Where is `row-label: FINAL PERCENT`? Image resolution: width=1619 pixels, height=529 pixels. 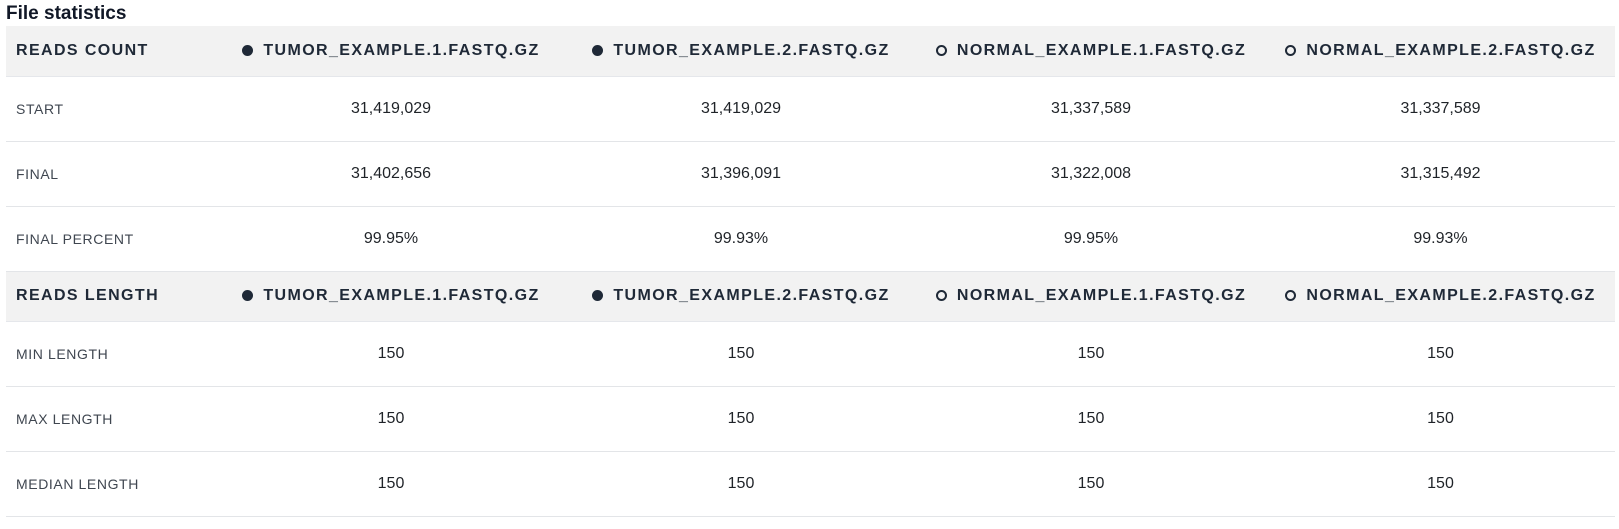
row-label: FINAL PERCENT is located at coordinates (111, 239).